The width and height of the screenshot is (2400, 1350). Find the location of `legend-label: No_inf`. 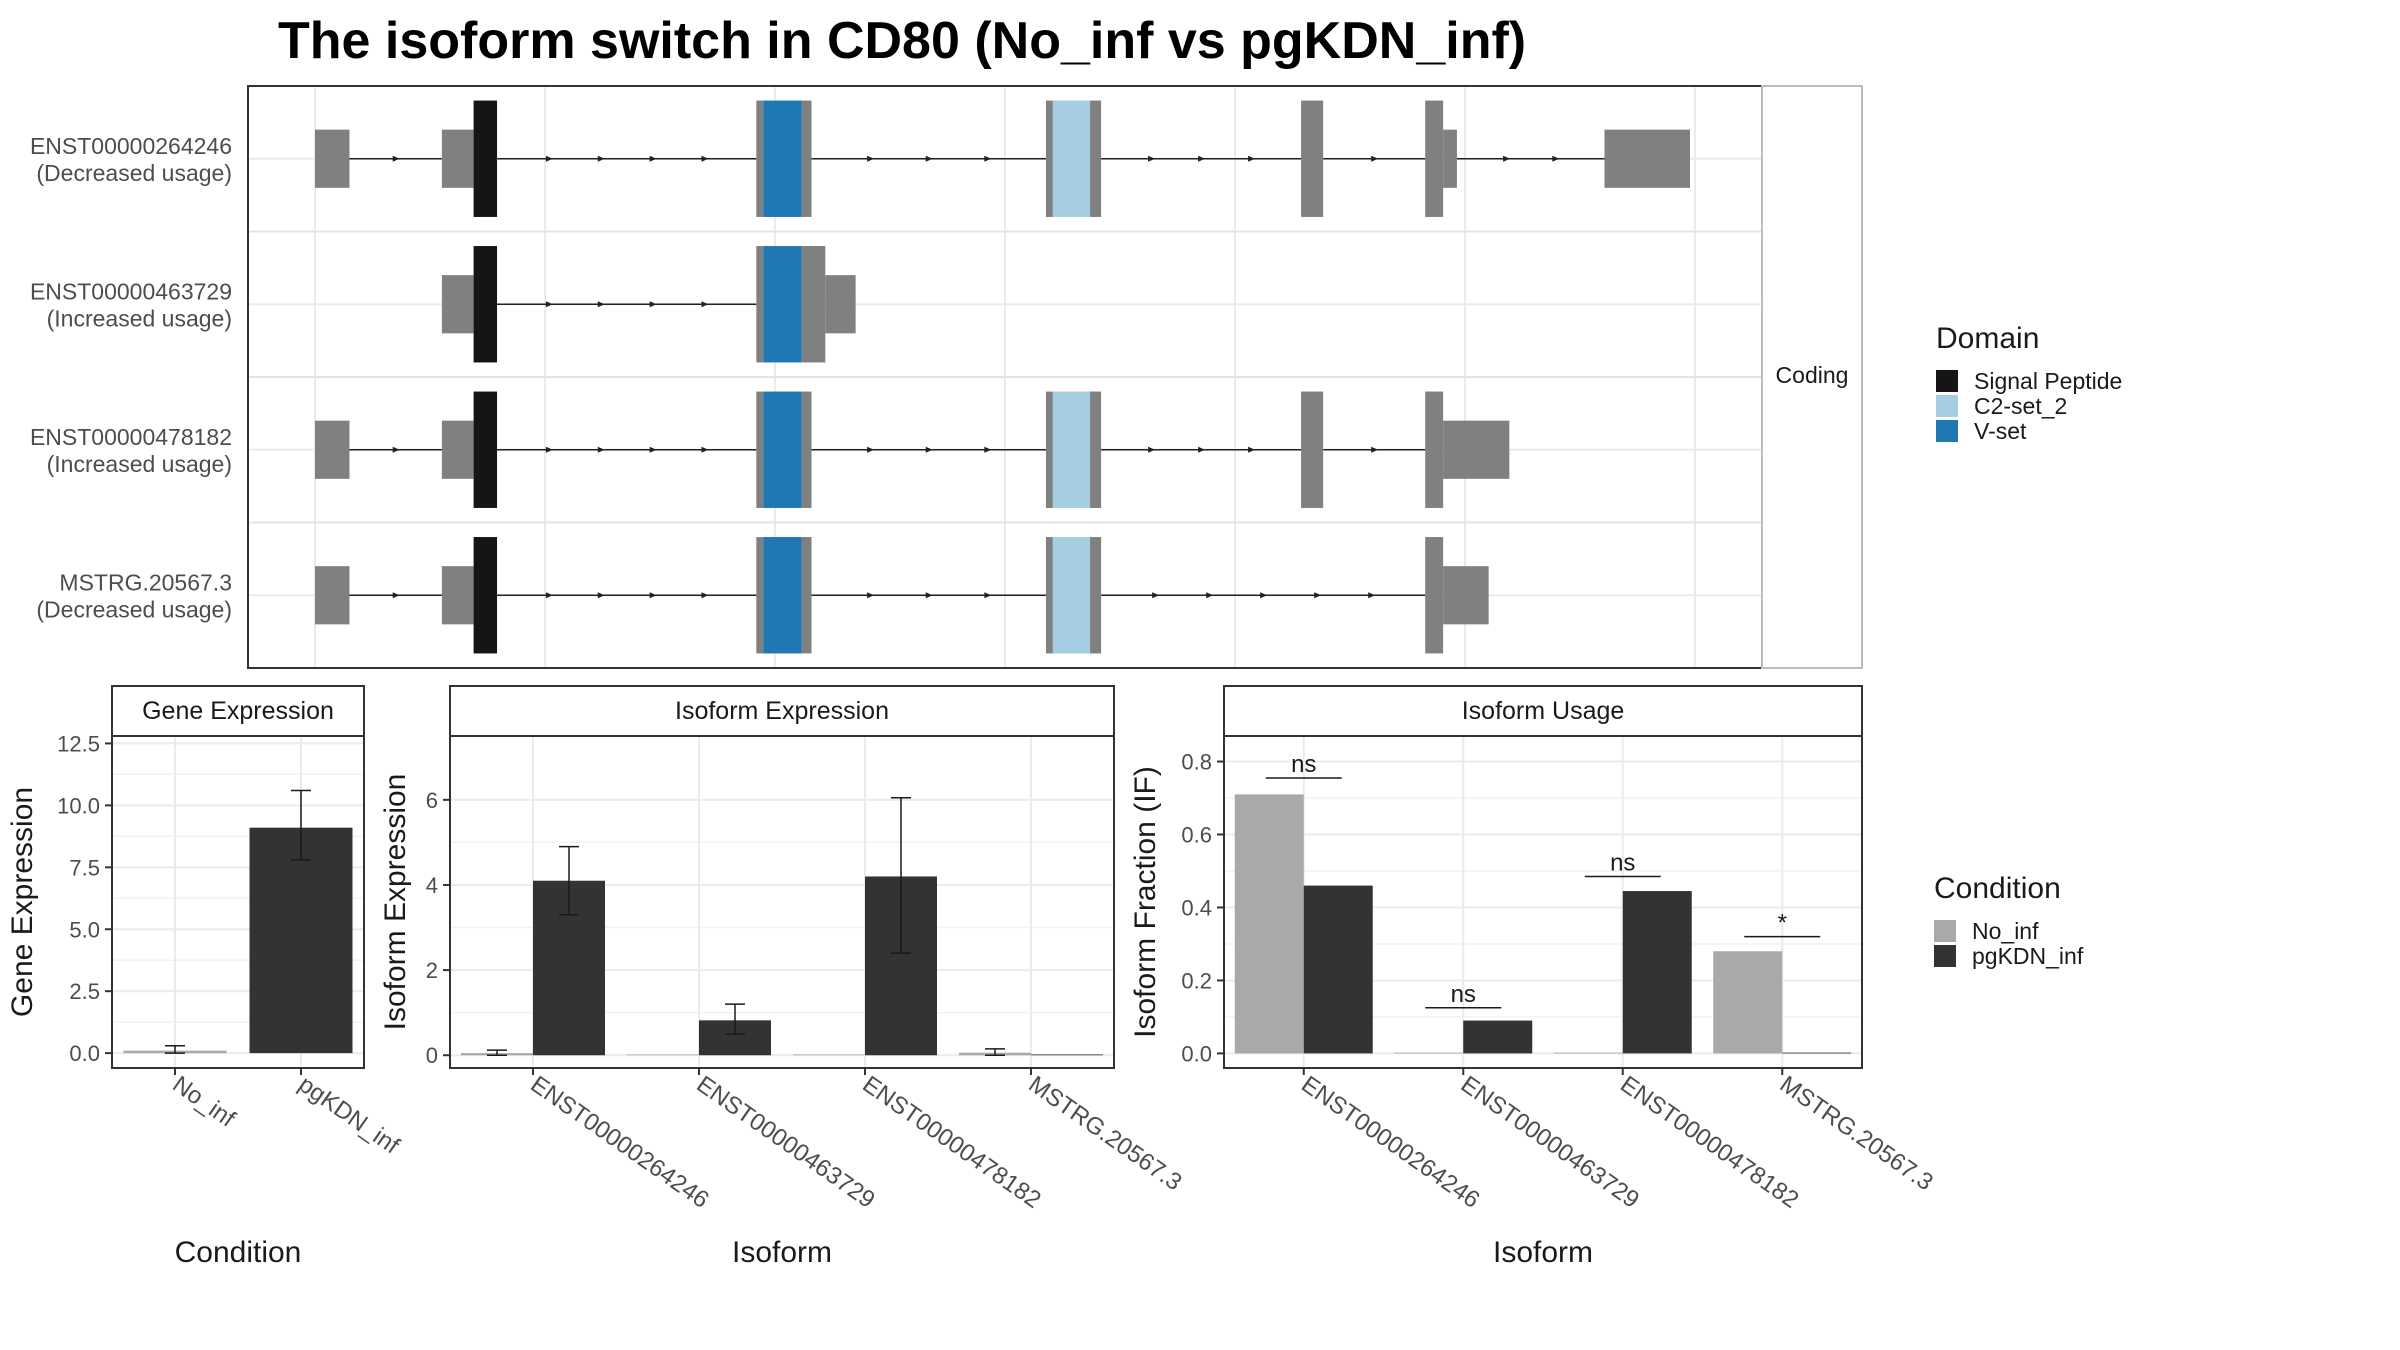

legend-label: No_inf is located at coordinates (2005, 931).